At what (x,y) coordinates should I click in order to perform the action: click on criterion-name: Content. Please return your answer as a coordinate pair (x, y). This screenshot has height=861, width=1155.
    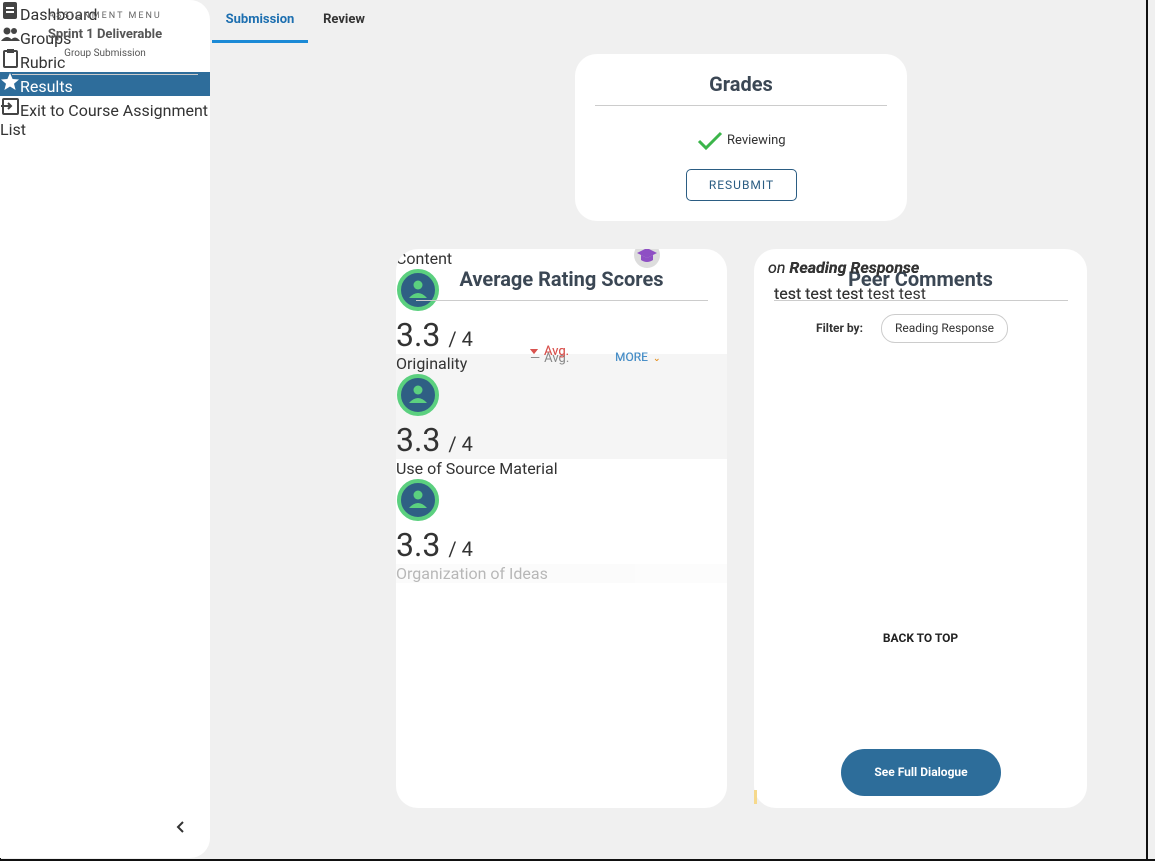
    Looking at the image, I should click on (424, 258).